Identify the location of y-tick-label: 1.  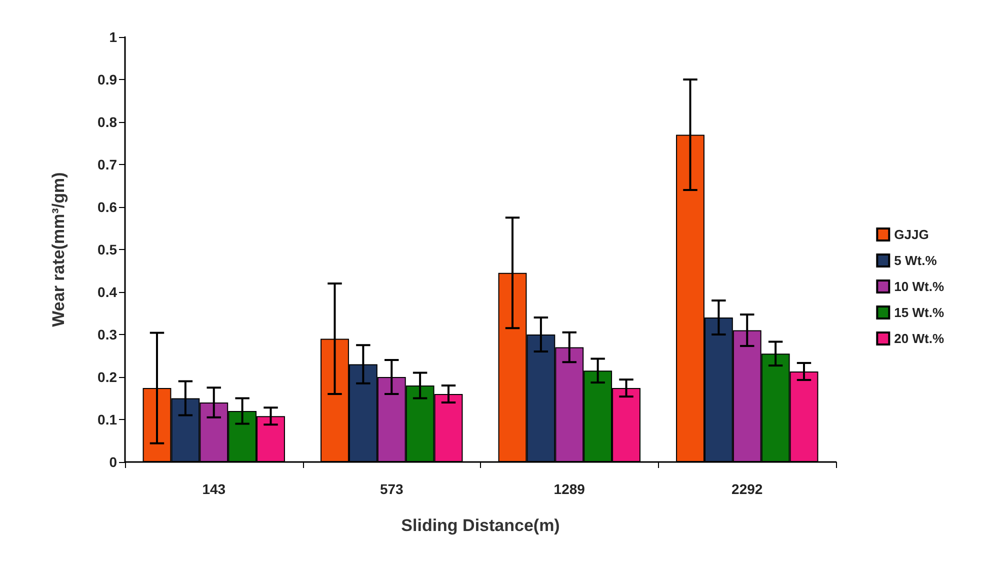
(113, 37).